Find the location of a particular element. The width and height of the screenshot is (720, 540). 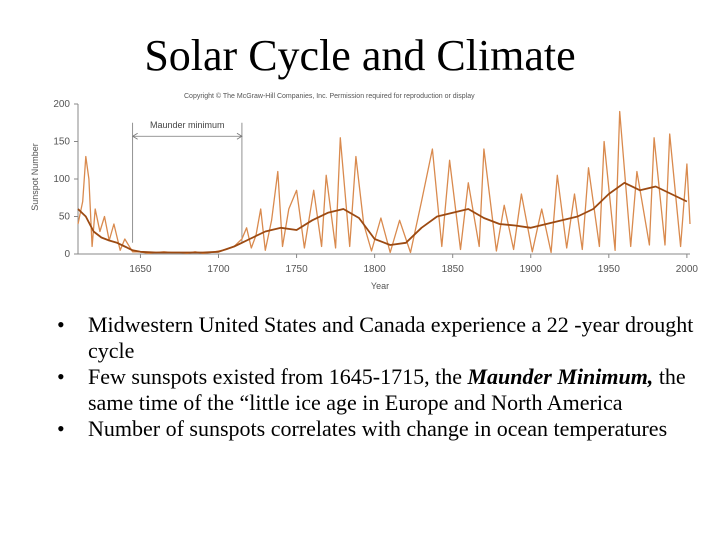

y-tick-label: 0 is located at coordinates (67, 254).